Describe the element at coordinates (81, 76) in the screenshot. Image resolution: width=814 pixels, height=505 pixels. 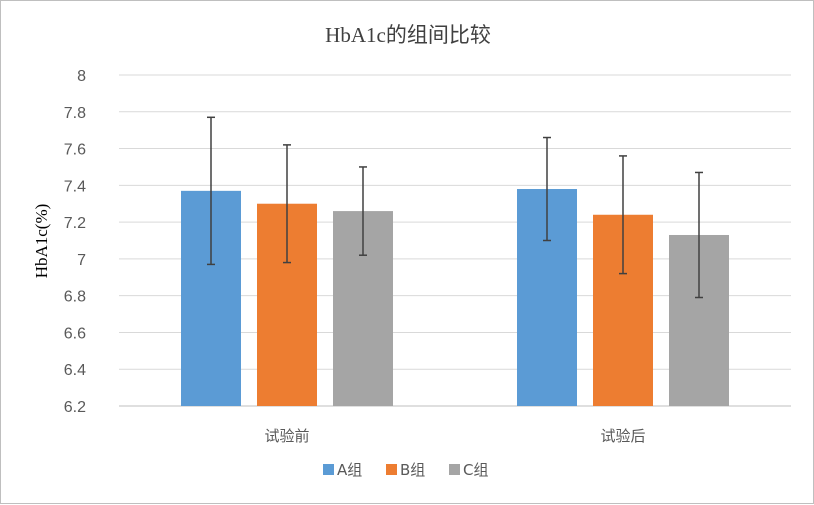
I see `y-tick-label: 8` at that location.